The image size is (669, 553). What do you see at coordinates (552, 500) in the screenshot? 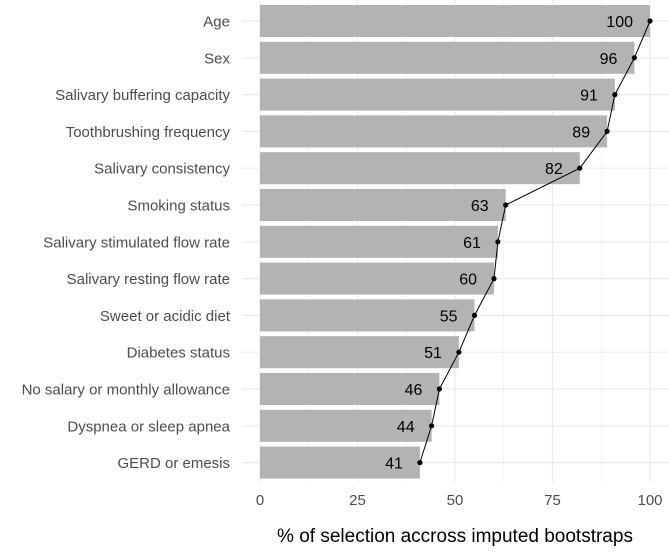
I see `x-tick-label: 75` at bounding box center [552, 500].